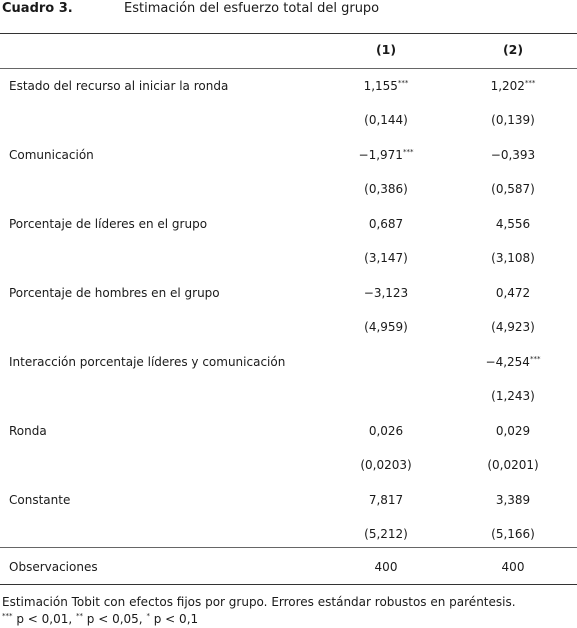 The width and height of the screenshot is (577, 628). Describe the element at coordinates (288, 547) in the screenshot. I see `observations-rule` at that location.